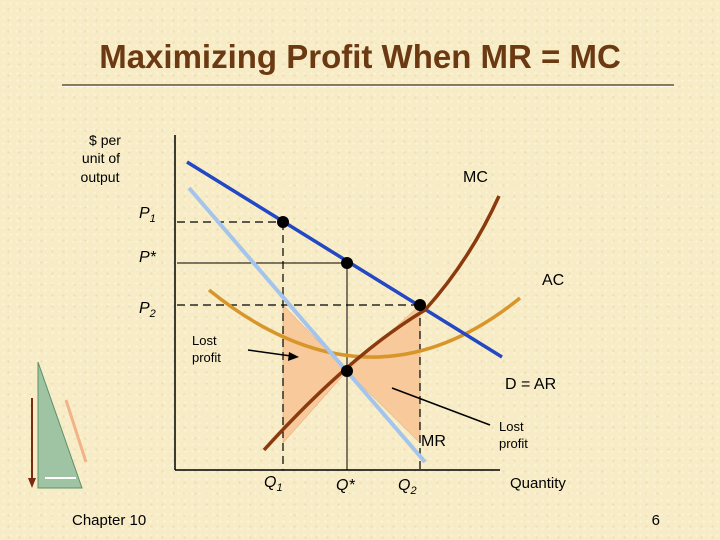 This screenshot has width=720, height=540. What do you see at coordinates (206, 357) in the screenshot?
I see `lost-profit-left-line2: profit` at bounding box center [206, 357].